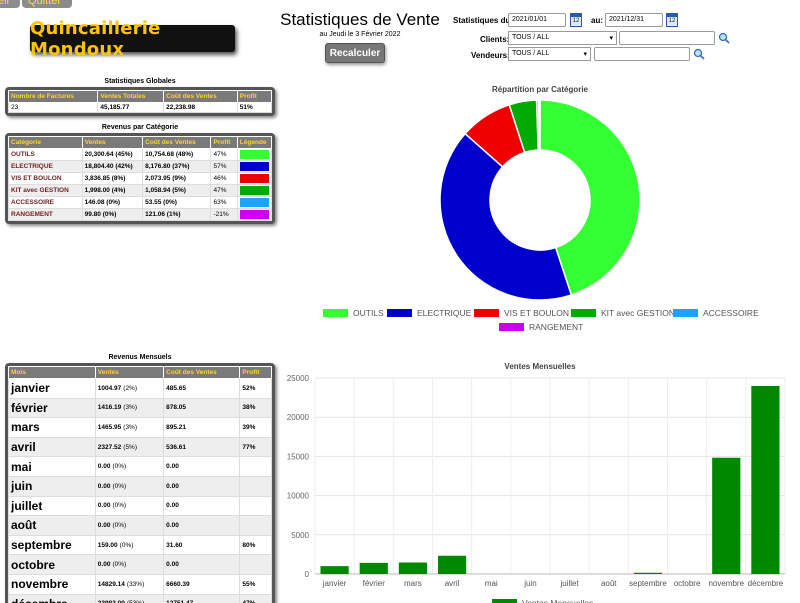 The image size is (800, 603). Describe the element at coordinates (202, 598) in the screenshot. I see `table-cell: 12751.47` at that location.